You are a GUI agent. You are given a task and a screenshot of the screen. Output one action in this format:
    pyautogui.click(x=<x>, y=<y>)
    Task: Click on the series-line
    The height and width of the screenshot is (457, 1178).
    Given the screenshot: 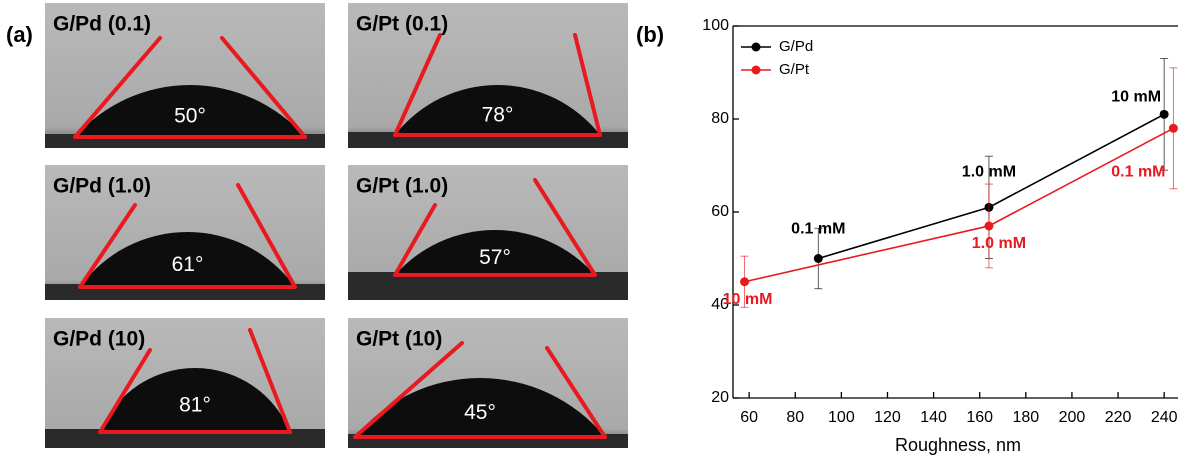 What is the action you would take?
    pyautogui.click(x=959, y=205)
    